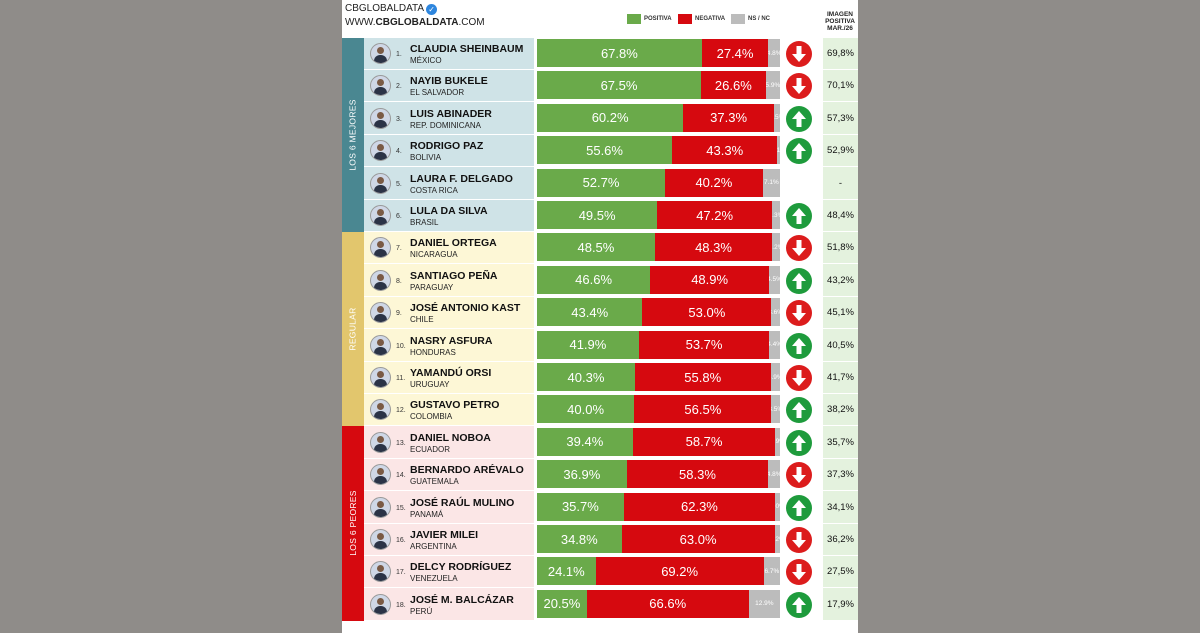  I want to click on approval-bar: 41.9%53.7%4.4%, so click(658, 344).